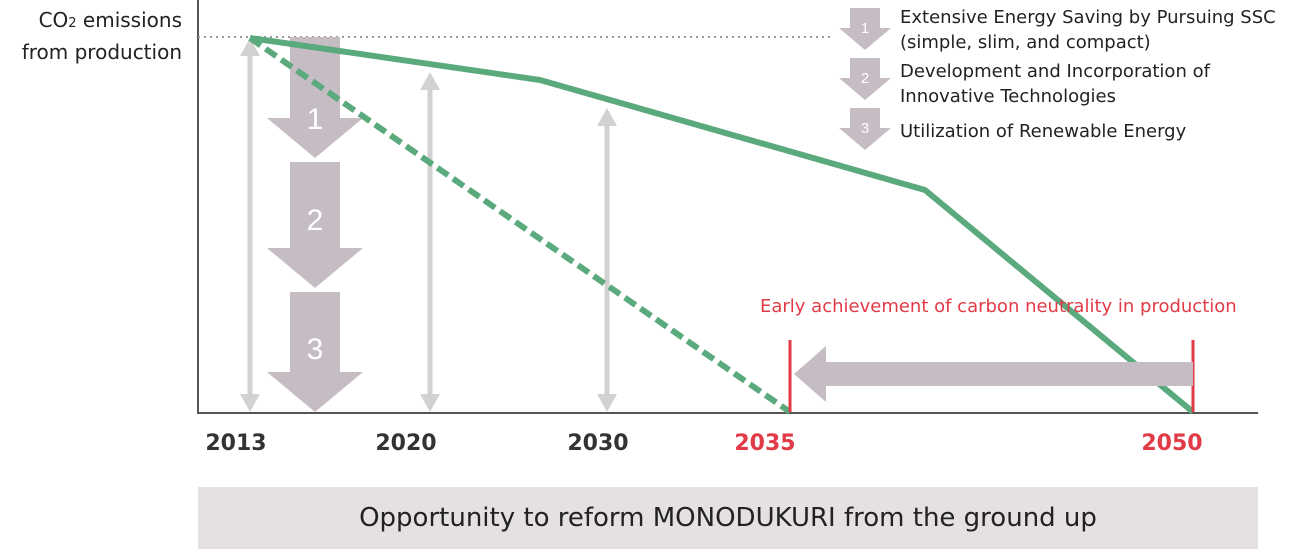 Image resolution: width=1300 pixels, height=550 pixels. I want to click on legend-arrow-2-number: 2, so click(865, 78).